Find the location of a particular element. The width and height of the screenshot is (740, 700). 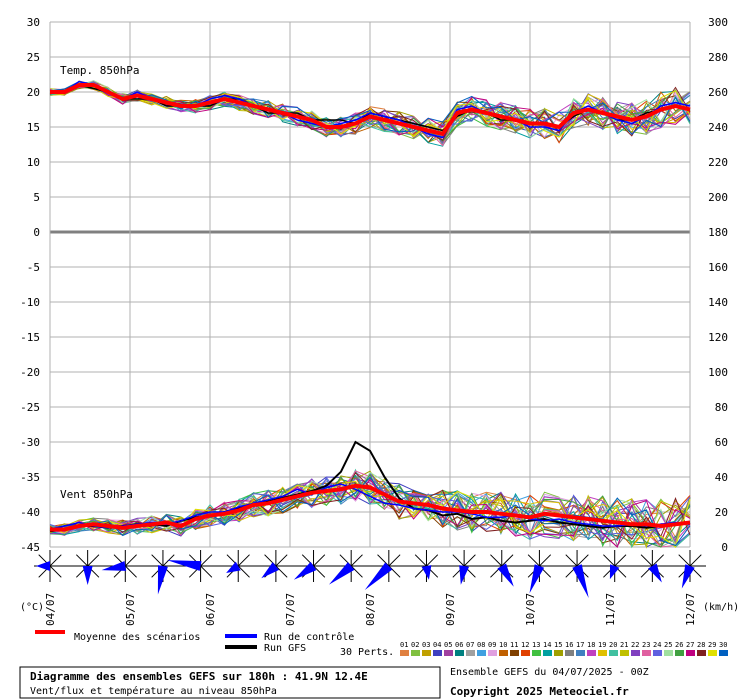

pert-number: 21 is located at coordinates (624, 645).